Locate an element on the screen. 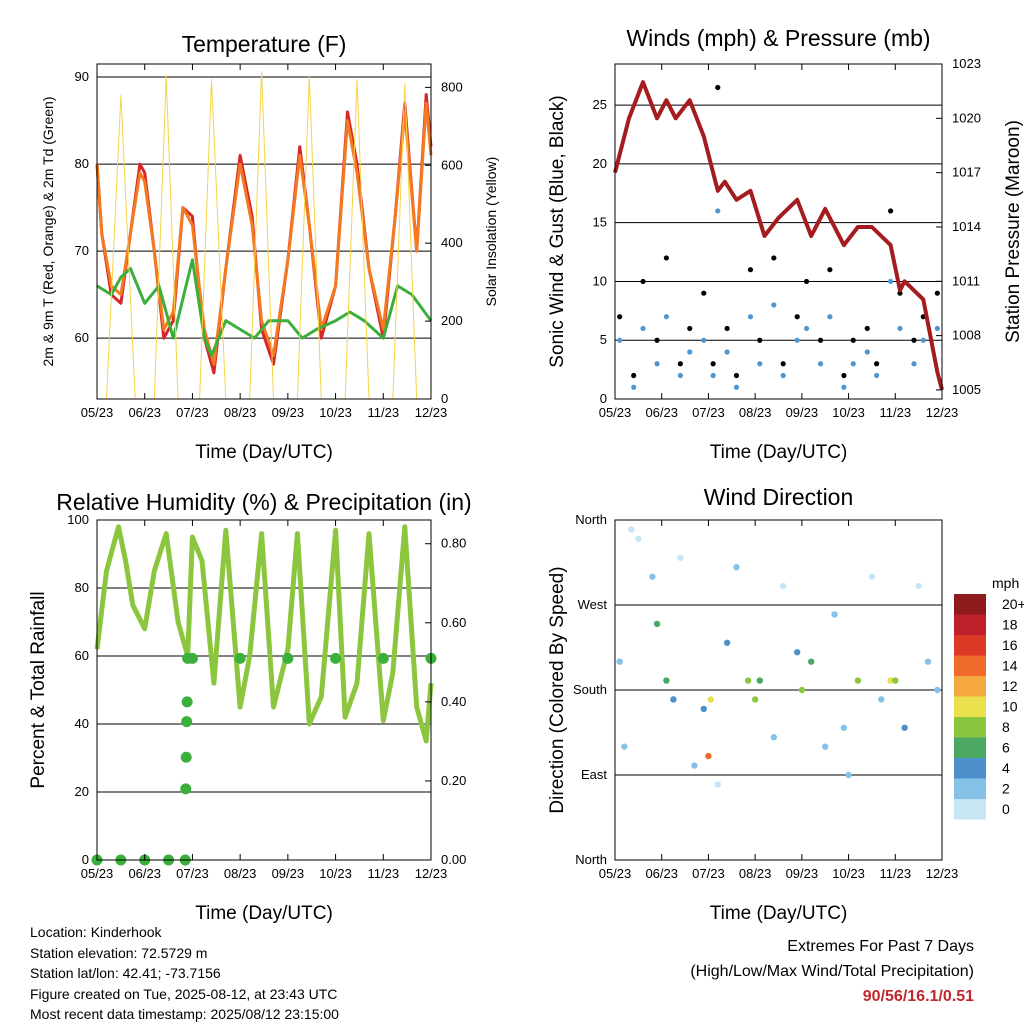 This screenshot has width=1024, height=1025. y2-axis-label: Station Pressure (Maroon) is located at coordinates (1013, 231).